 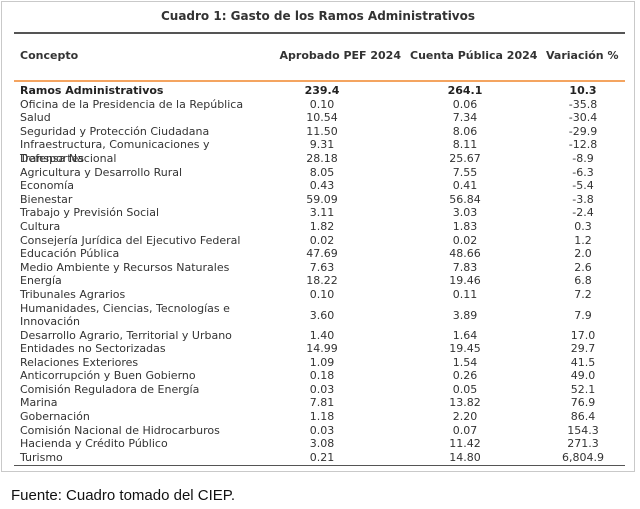 I want to click on row-cuenta: 0.05, so click(x=465, y=389).